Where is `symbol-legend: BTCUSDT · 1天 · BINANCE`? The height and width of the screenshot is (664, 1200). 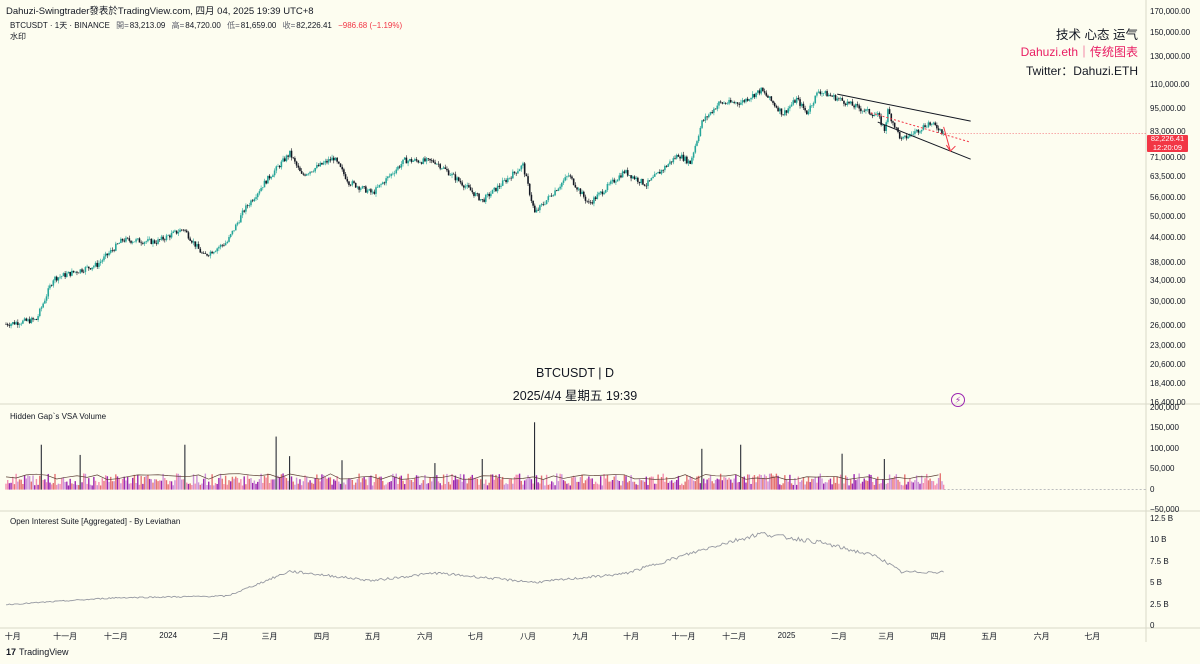
symbol-legend: BTCUSDT · 1天 · BINANCE is located at coordinates (60, 25).